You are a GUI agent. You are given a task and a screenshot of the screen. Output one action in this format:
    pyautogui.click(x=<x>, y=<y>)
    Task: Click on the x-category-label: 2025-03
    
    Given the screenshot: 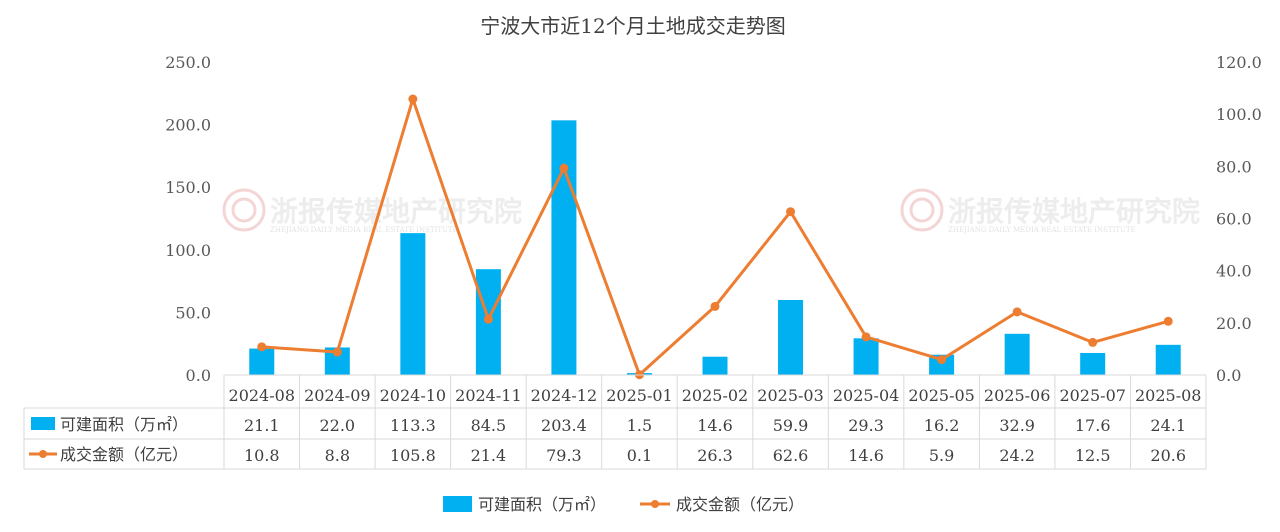 What is the action you would take?
    pyautogui.click(x=790, y=395)
    